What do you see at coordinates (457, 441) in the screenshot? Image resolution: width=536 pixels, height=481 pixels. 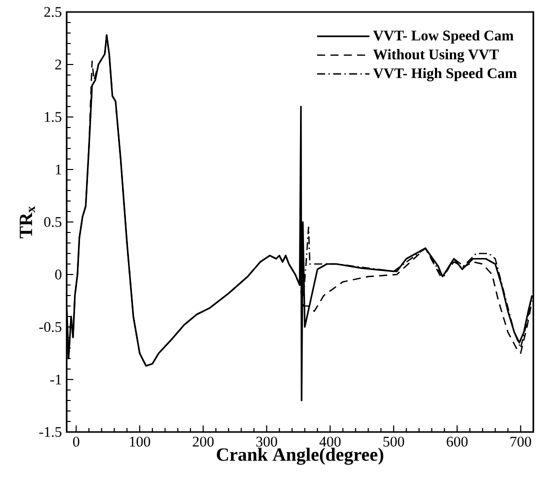 I see `x-tick-label: 600` at bounding box center [457, 441].